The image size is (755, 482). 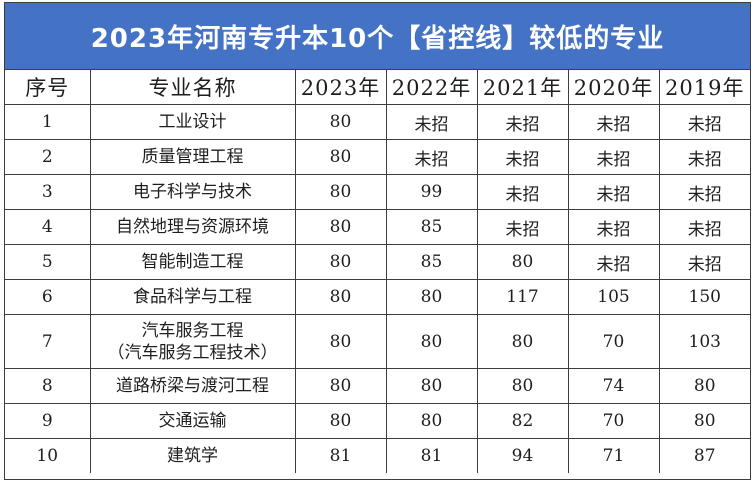 What do you see at coordinates (48, 341) in the screenshot?
I see `row-number: 7` at bounding box center [48, 341].